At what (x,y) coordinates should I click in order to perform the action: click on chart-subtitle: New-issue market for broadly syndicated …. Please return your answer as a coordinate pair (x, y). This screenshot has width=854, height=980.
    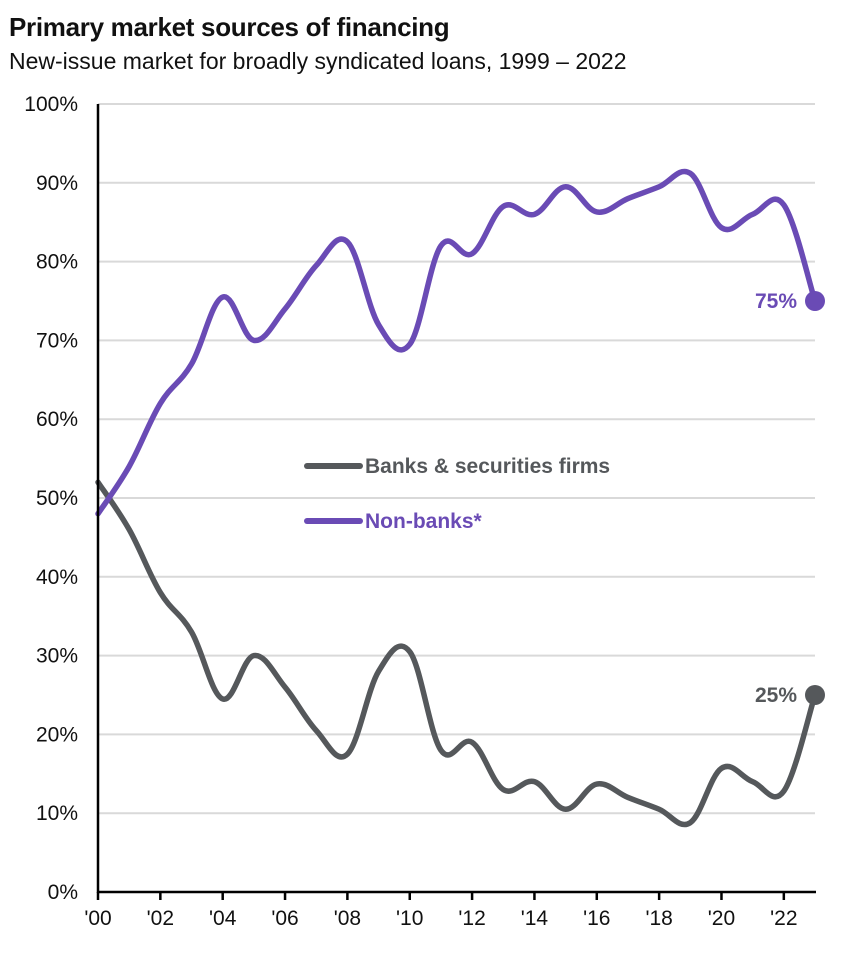
    Looking at the image, I should click on (318, 61).